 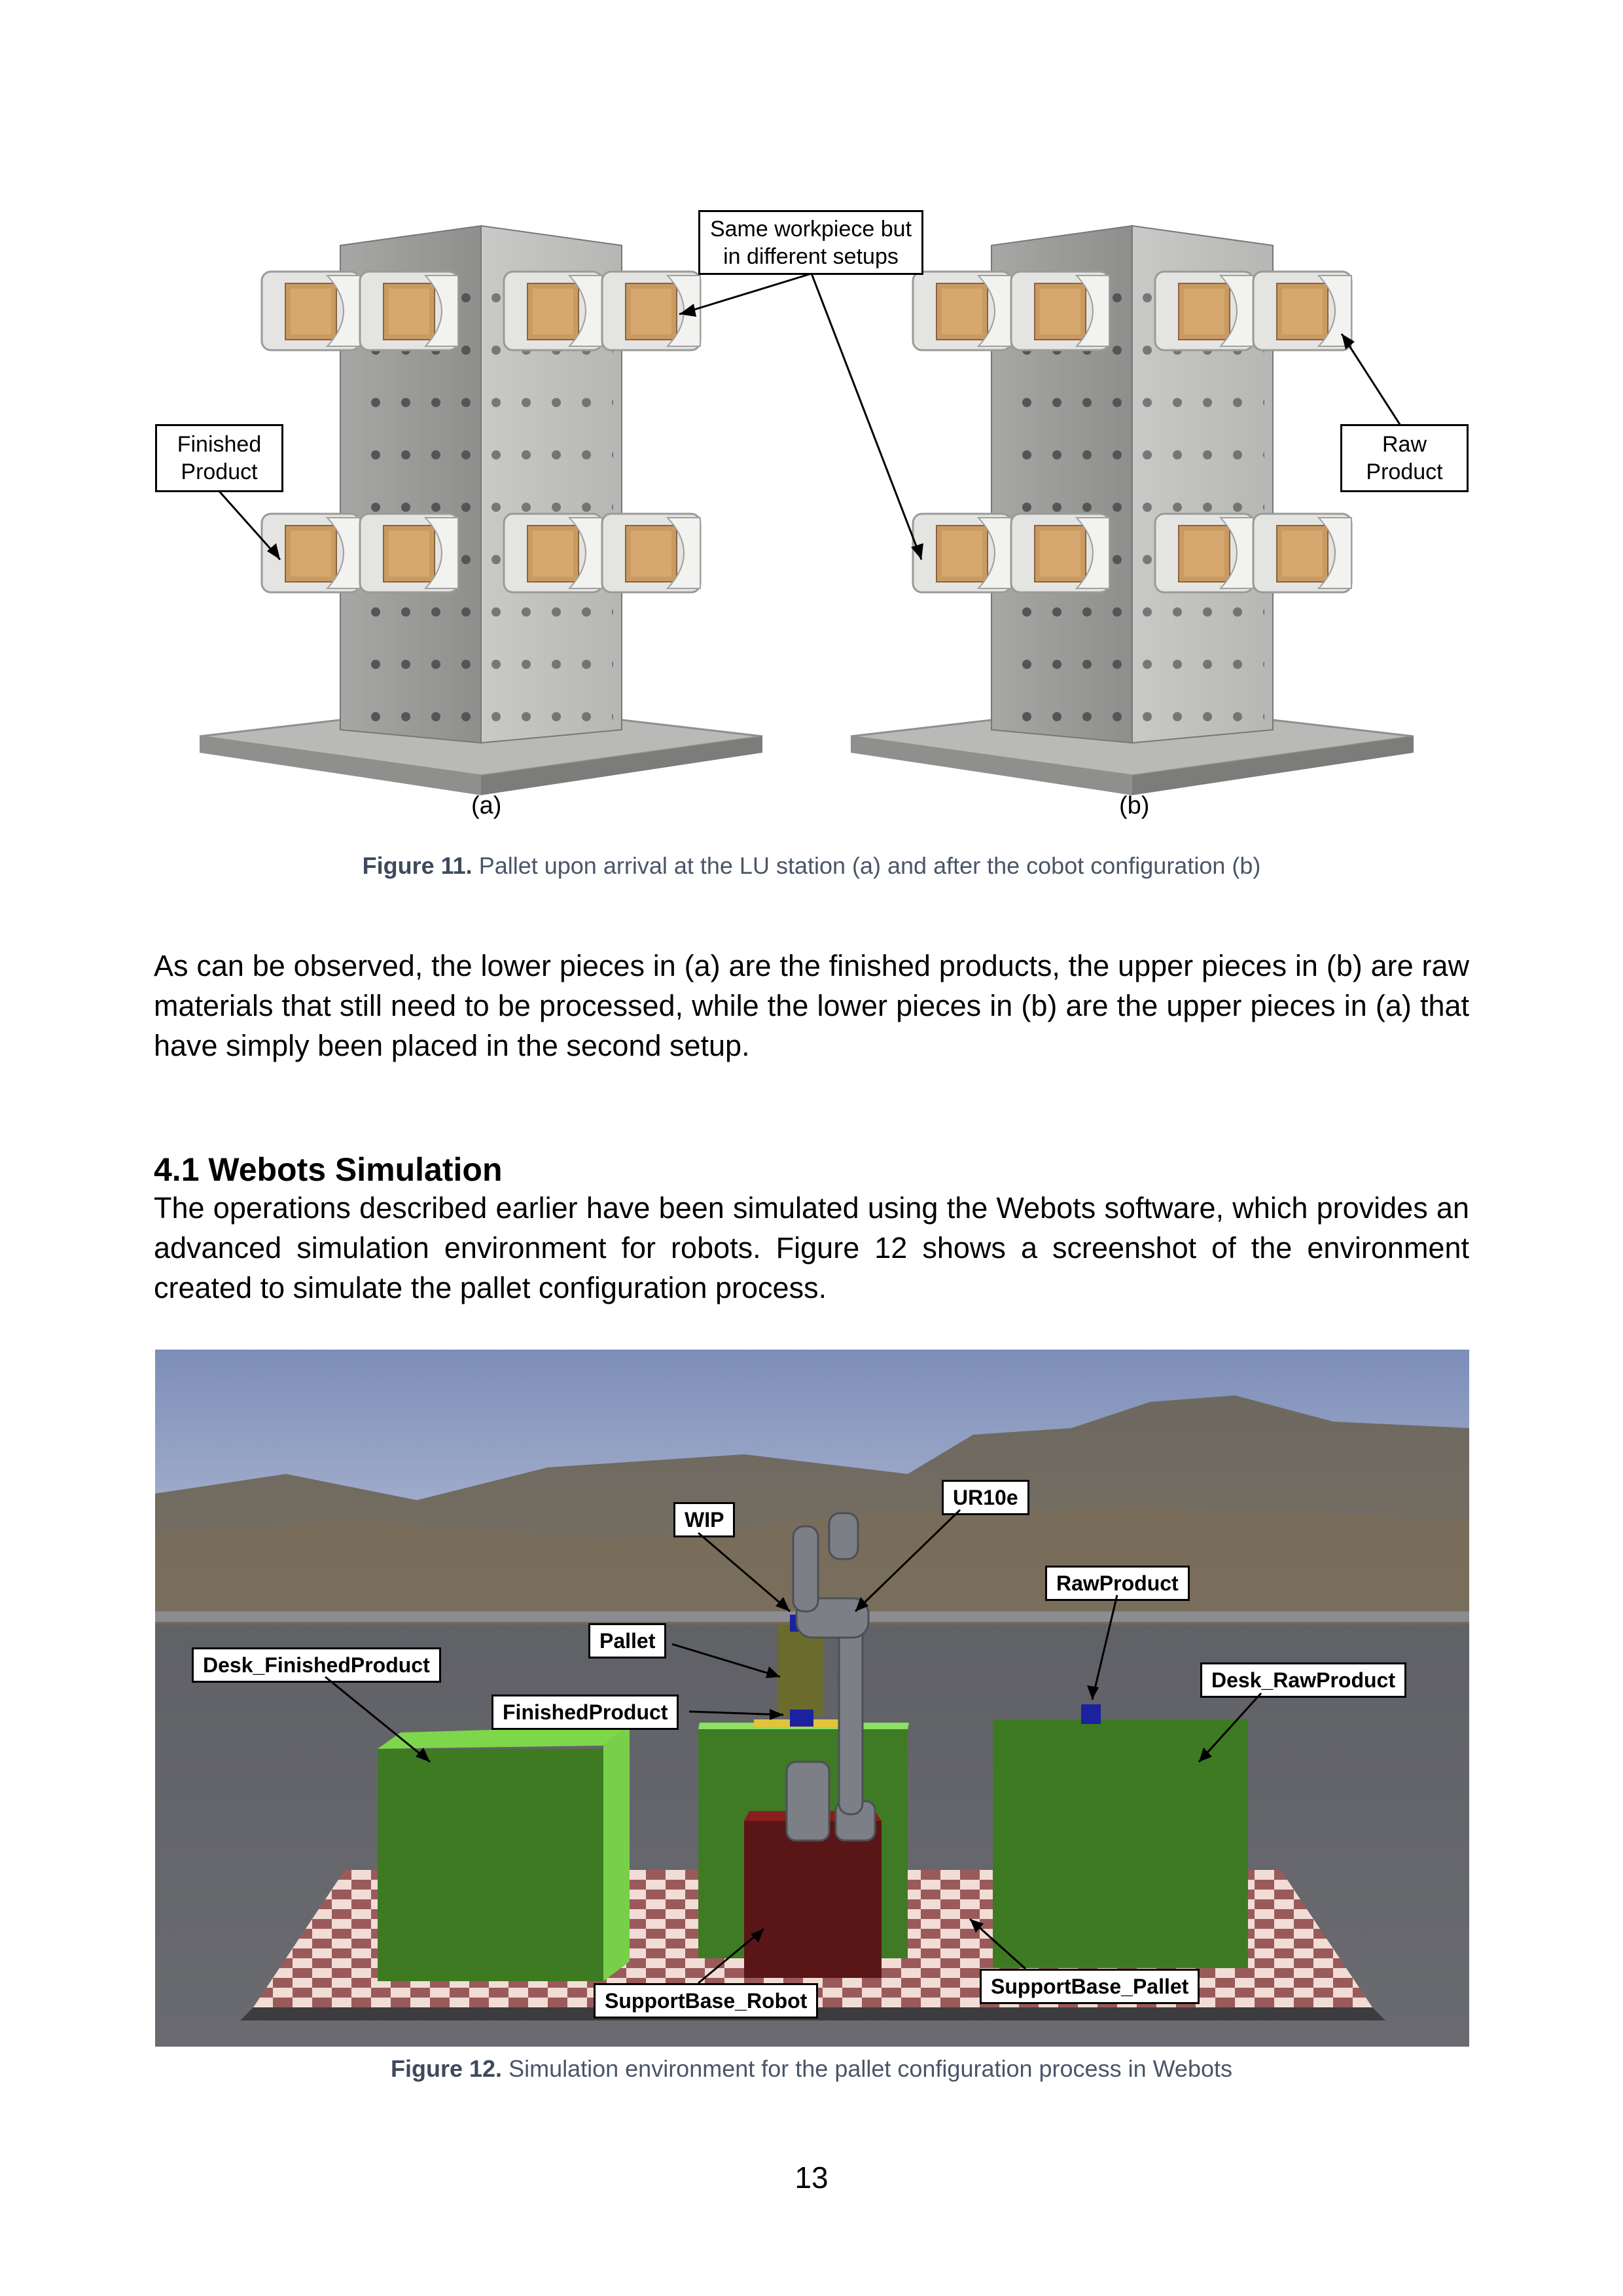 I want to click on label-wip: WIP, so click(x=704, y=1520).